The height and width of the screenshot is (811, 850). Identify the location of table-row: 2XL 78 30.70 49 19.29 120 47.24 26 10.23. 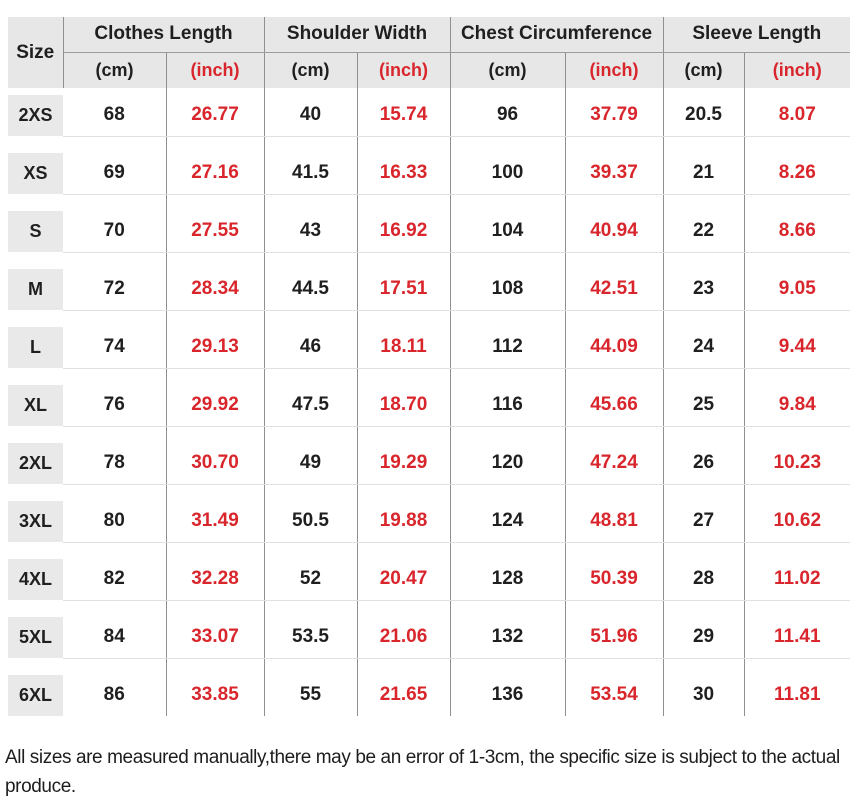
(429, 455).